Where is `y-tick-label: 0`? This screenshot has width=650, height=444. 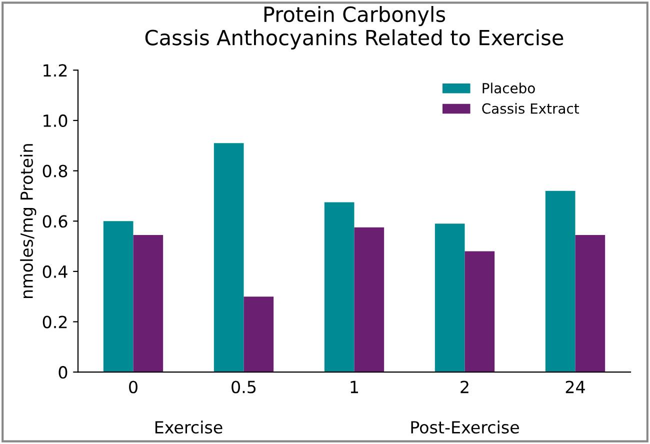 y-tick-label: 0 is located at coordinates (63, 372).